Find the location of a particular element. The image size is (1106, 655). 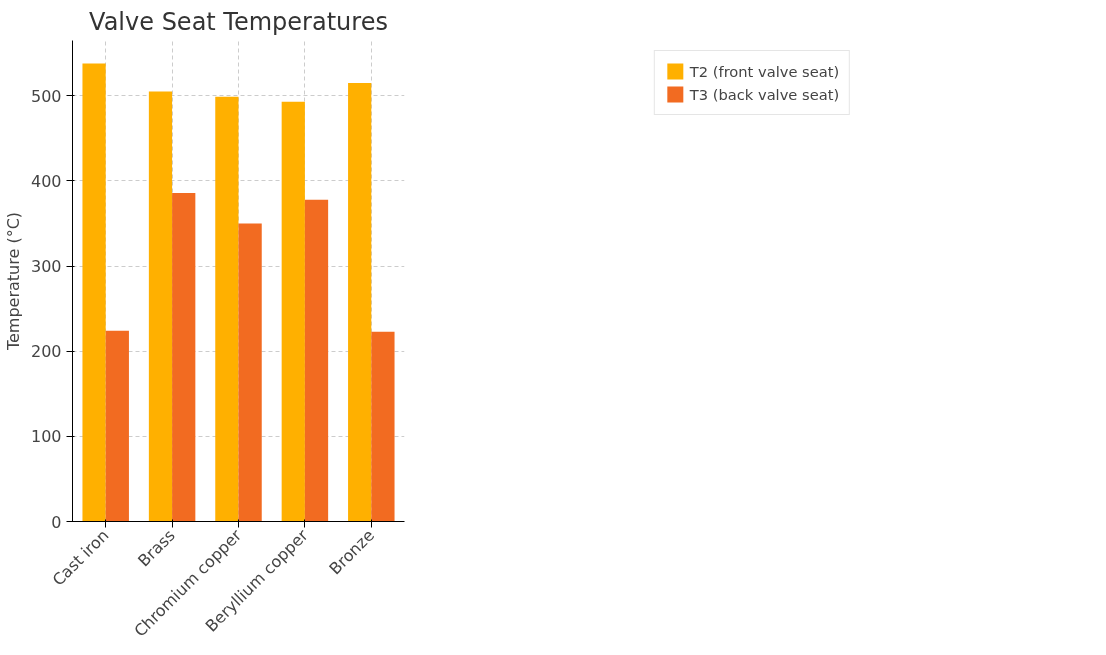

legend-label: T3 (back valve seat) is located at coordinates (764, 94).